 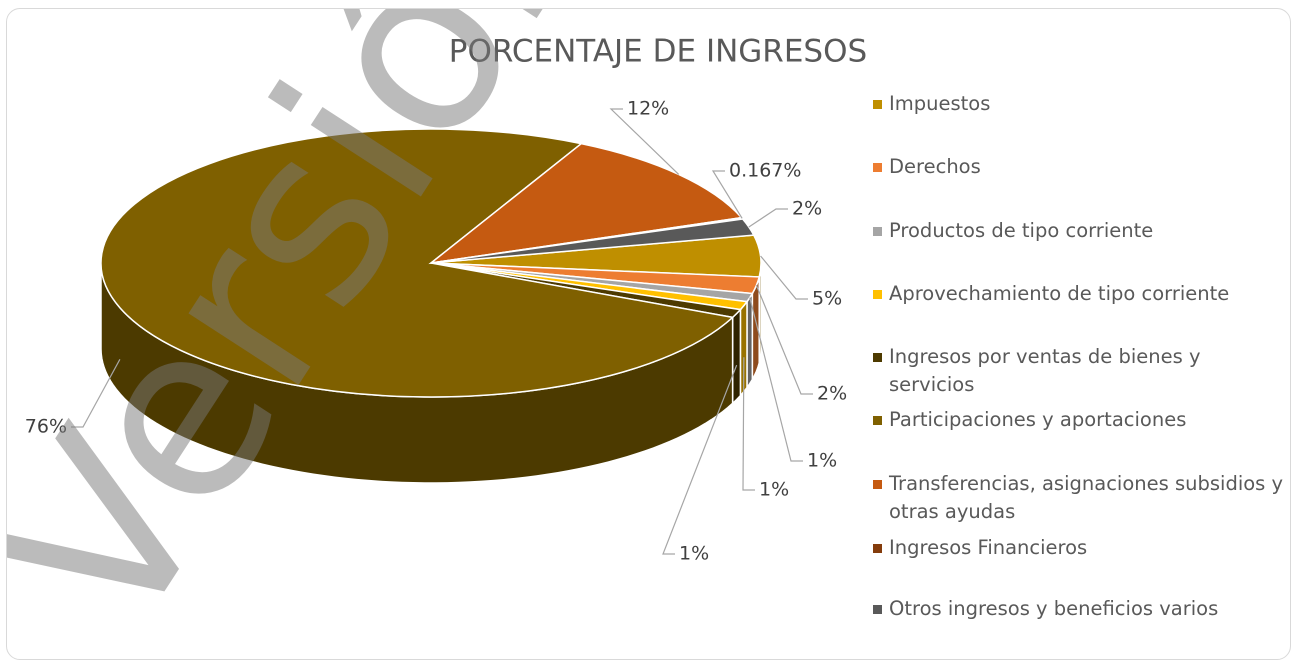 What do you see at coordinates (935, 166) in the screenshot?
I see `legend-label: Derechos` at bounding box center [935, 166].